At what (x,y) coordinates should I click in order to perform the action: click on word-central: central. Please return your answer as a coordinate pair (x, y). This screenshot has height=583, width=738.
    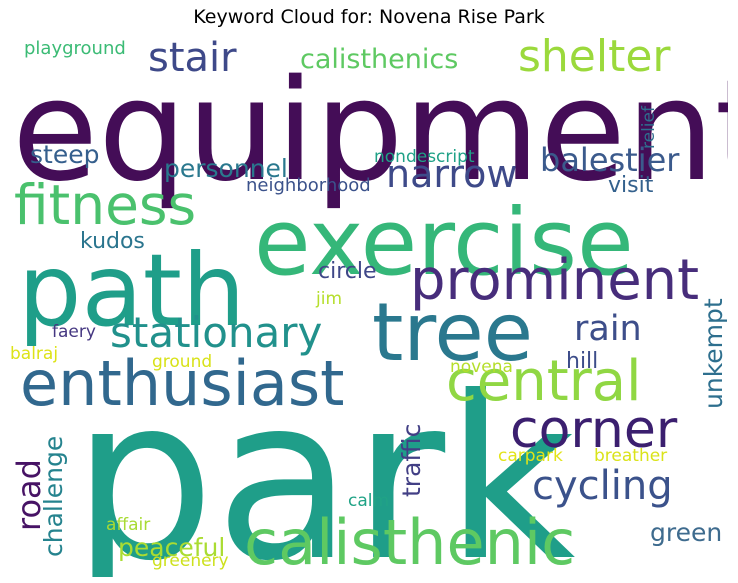
    Looking at the image, I should click on (544, 381).